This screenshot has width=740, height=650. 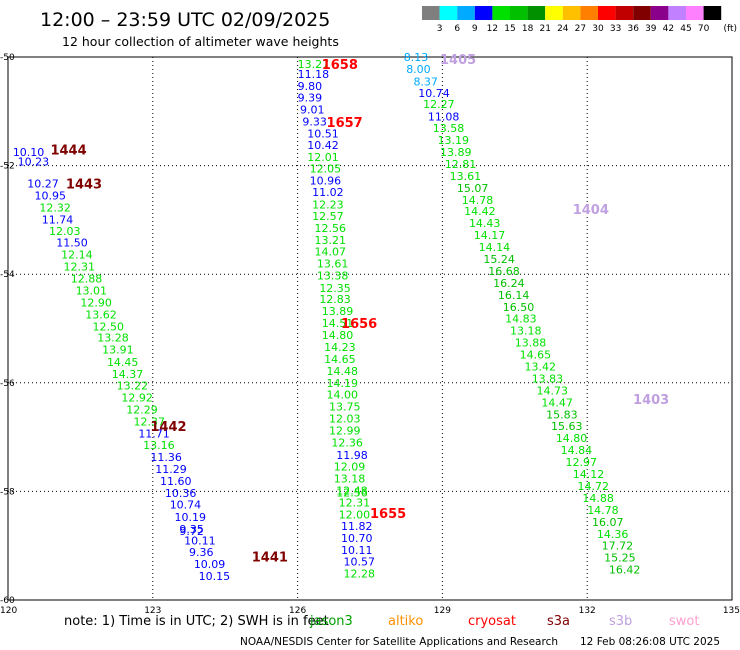 I want to click on satellite-s3a-label: s3a, so click(x=558, y=621).